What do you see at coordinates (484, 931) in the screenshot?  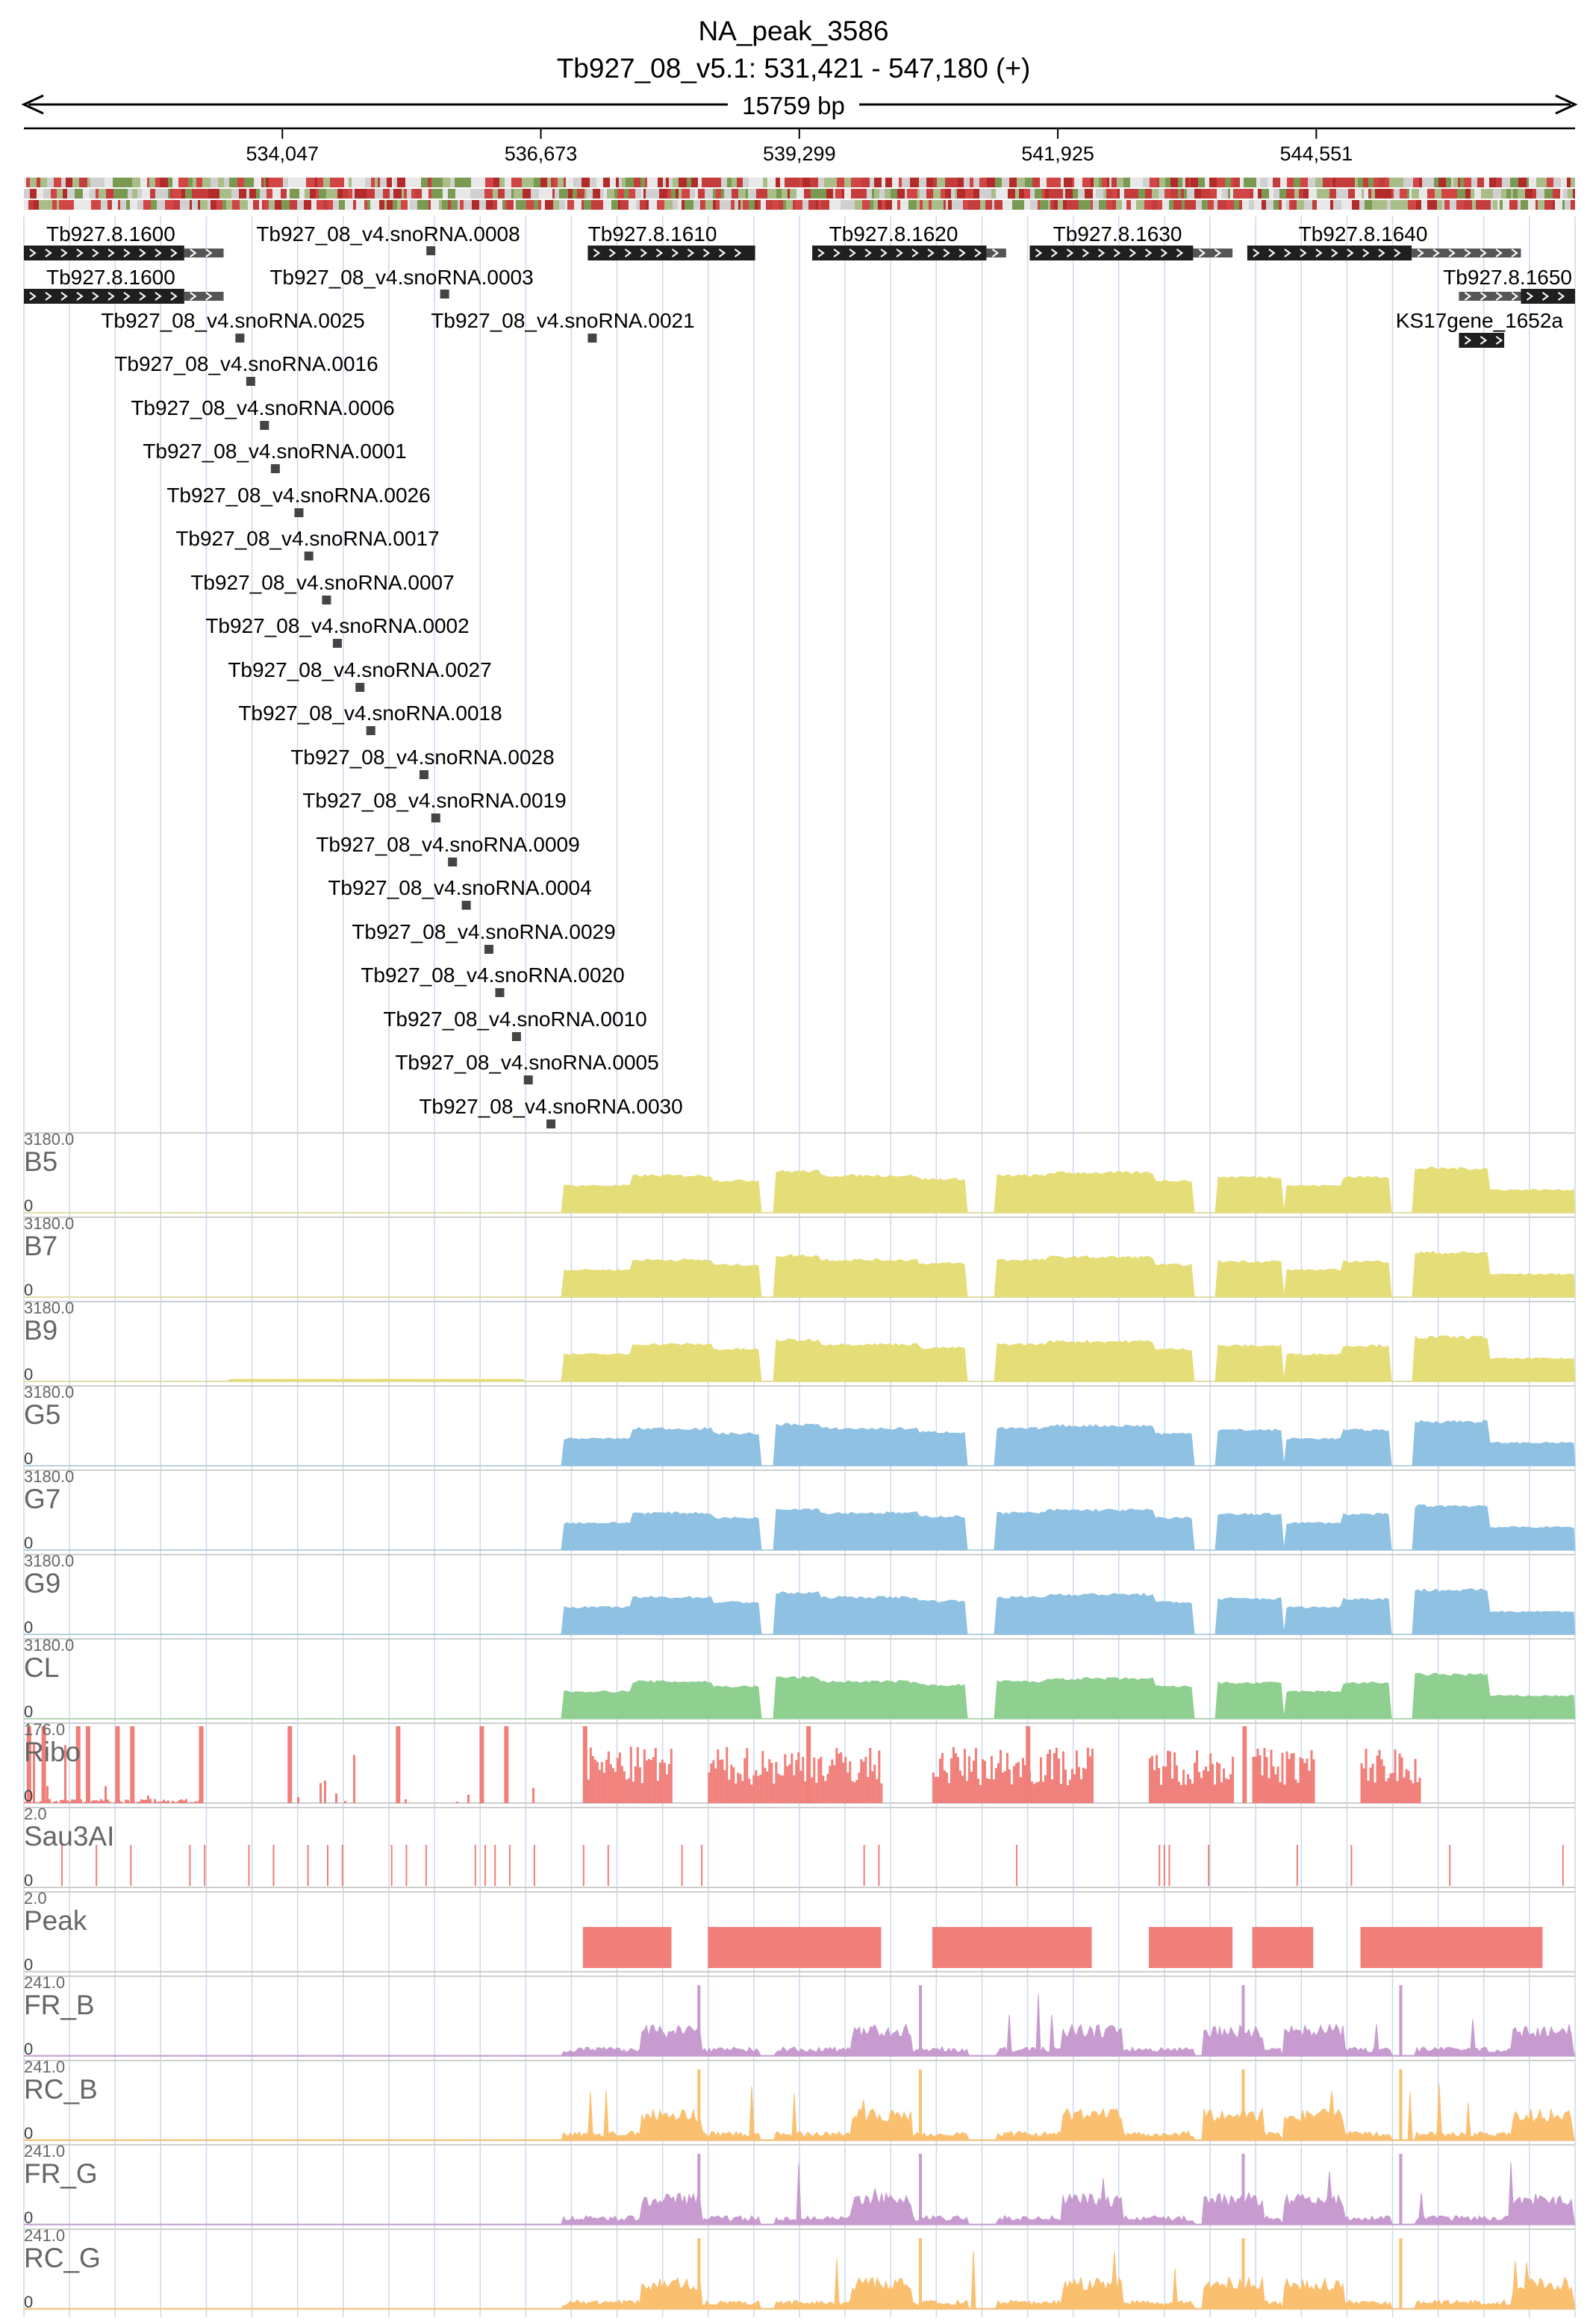 I see `gene-label: Tb927_08_v4.snoRNA.0029` at bounding box center [484, 931].